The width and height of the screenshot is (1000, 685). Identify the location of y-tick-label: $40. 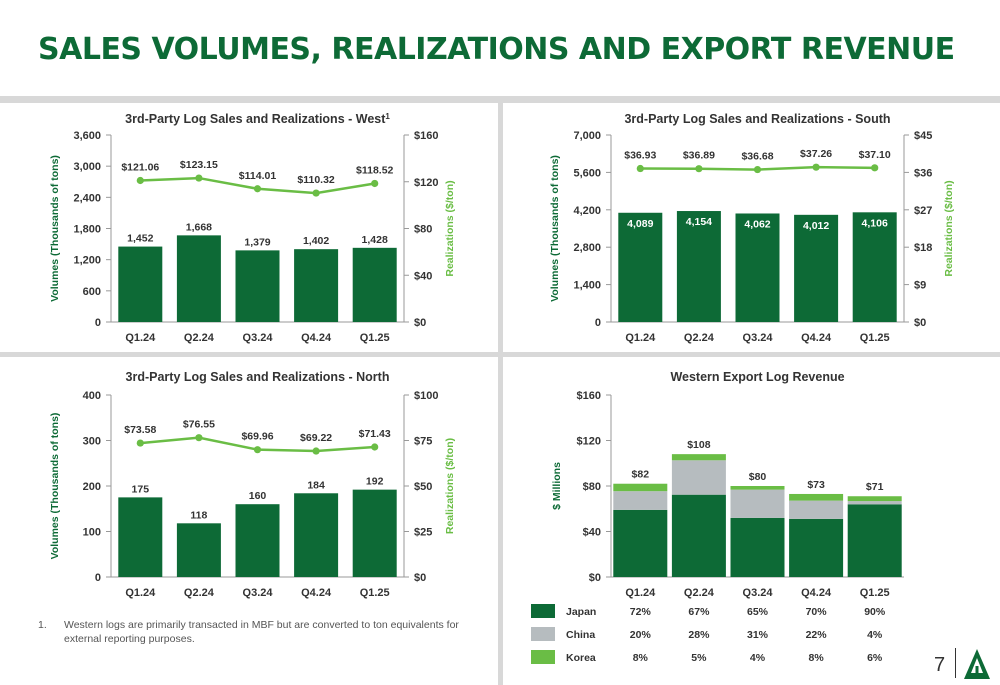
(592, 533).